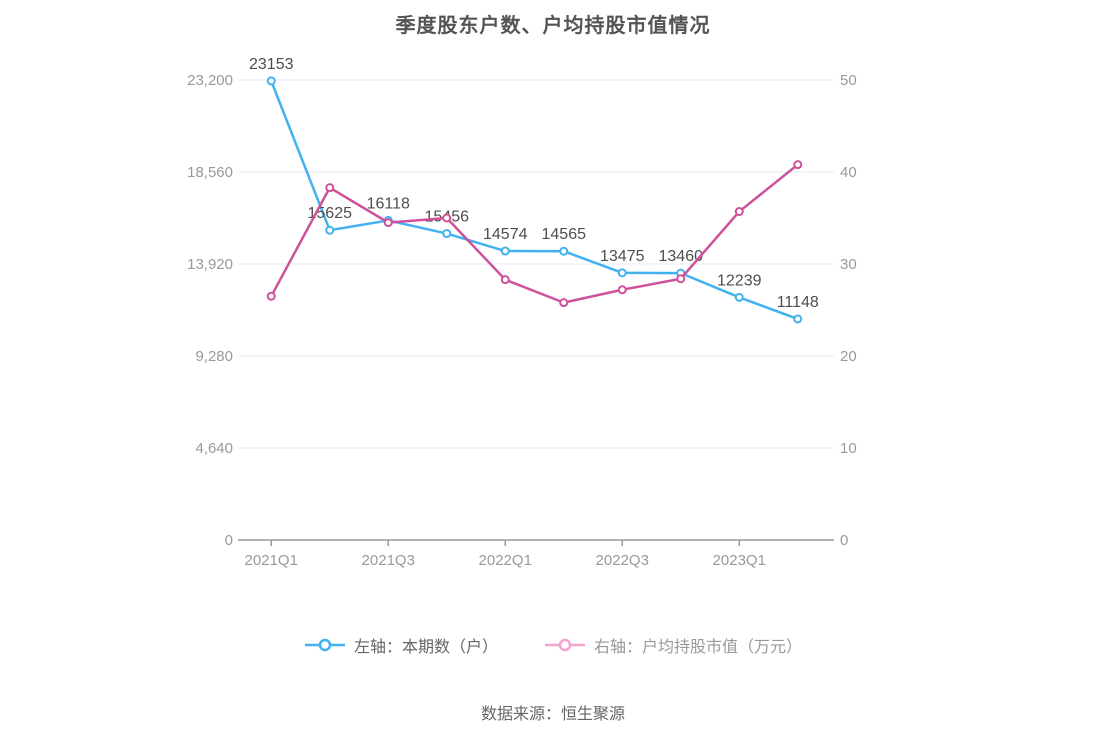 The width and height of the screenshot is (1106, 737). I want to click on legend-label: 右轴：户均持股市值（万元）, so click(698, 647).